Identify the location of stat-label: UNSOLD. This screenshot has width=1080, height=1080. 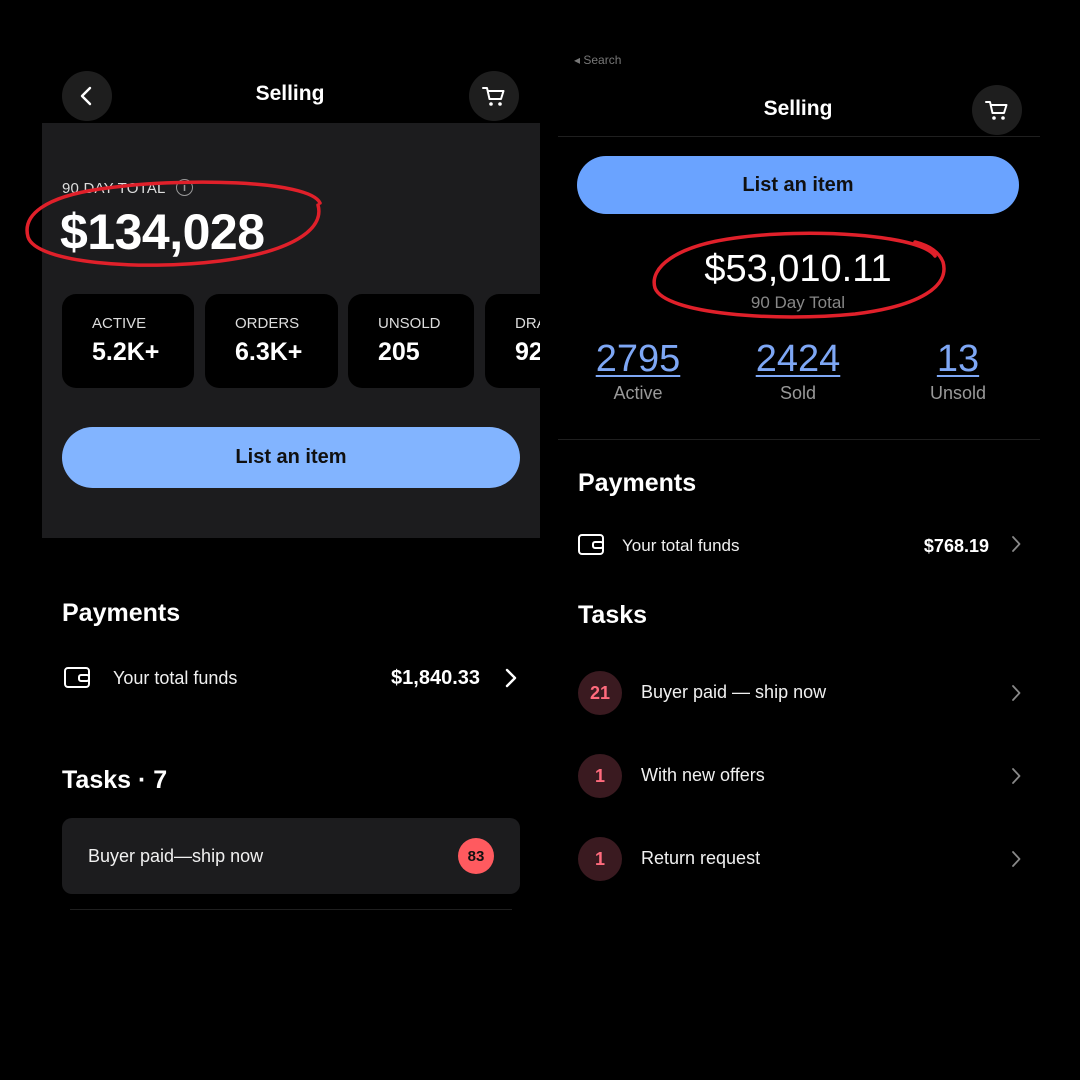
(409, 323).